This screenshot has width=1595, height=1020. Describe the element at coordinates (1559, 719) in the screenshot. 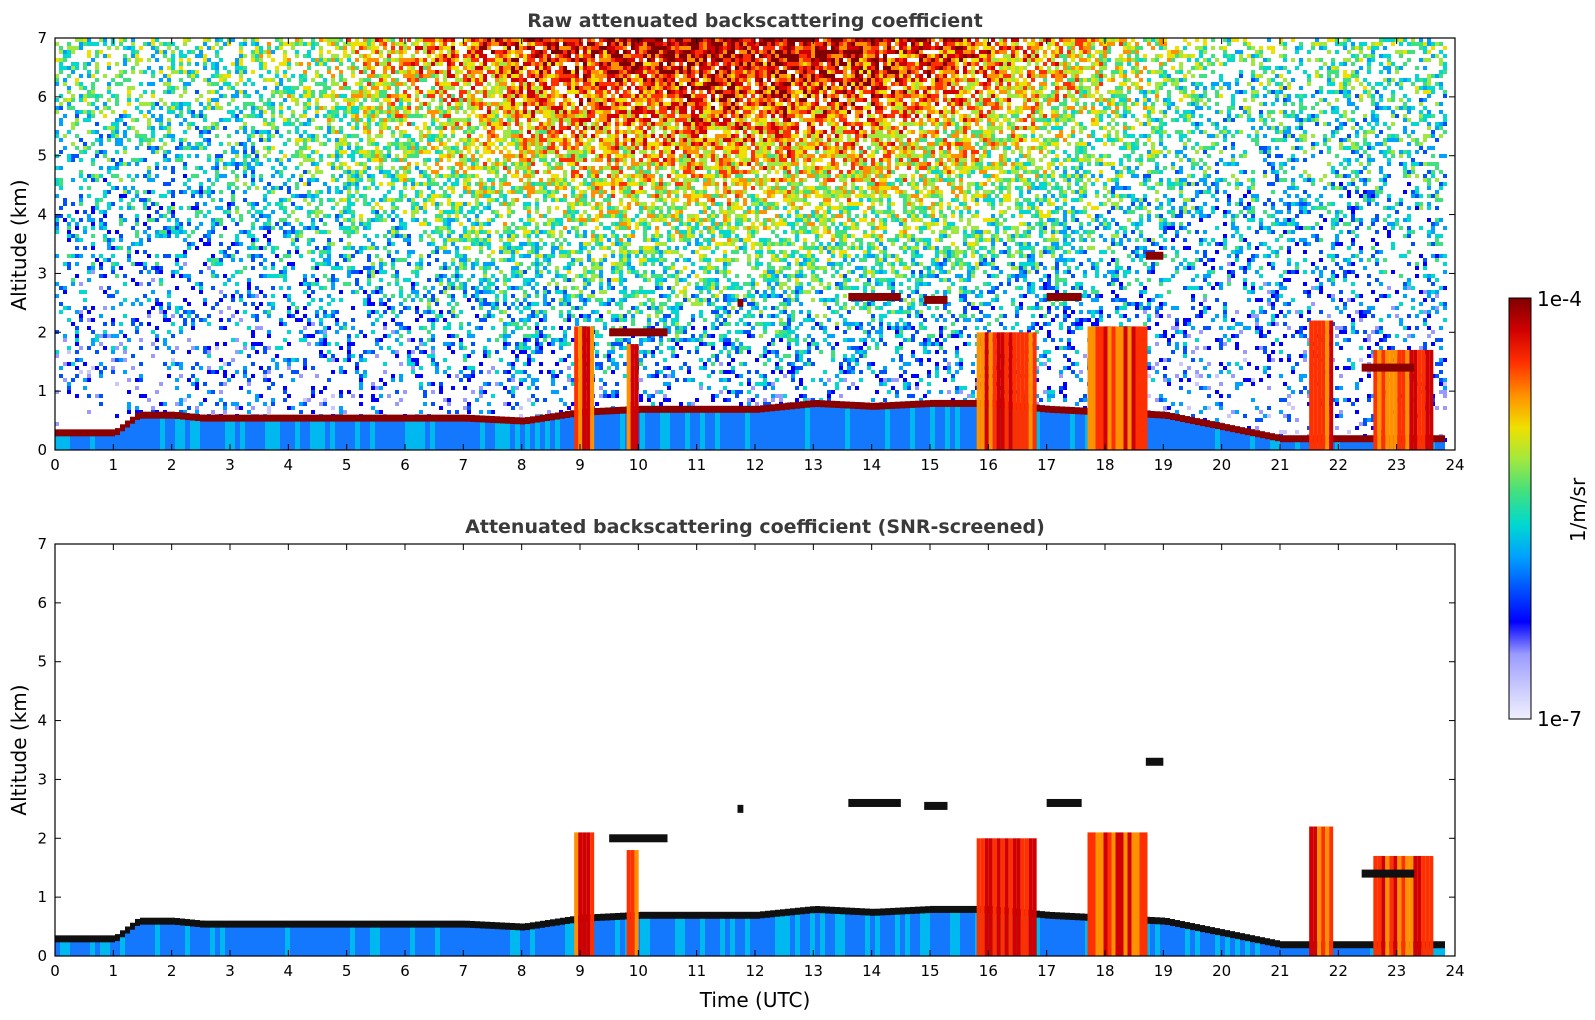

I see `colorbar-min-label: 1e-7` at that location.